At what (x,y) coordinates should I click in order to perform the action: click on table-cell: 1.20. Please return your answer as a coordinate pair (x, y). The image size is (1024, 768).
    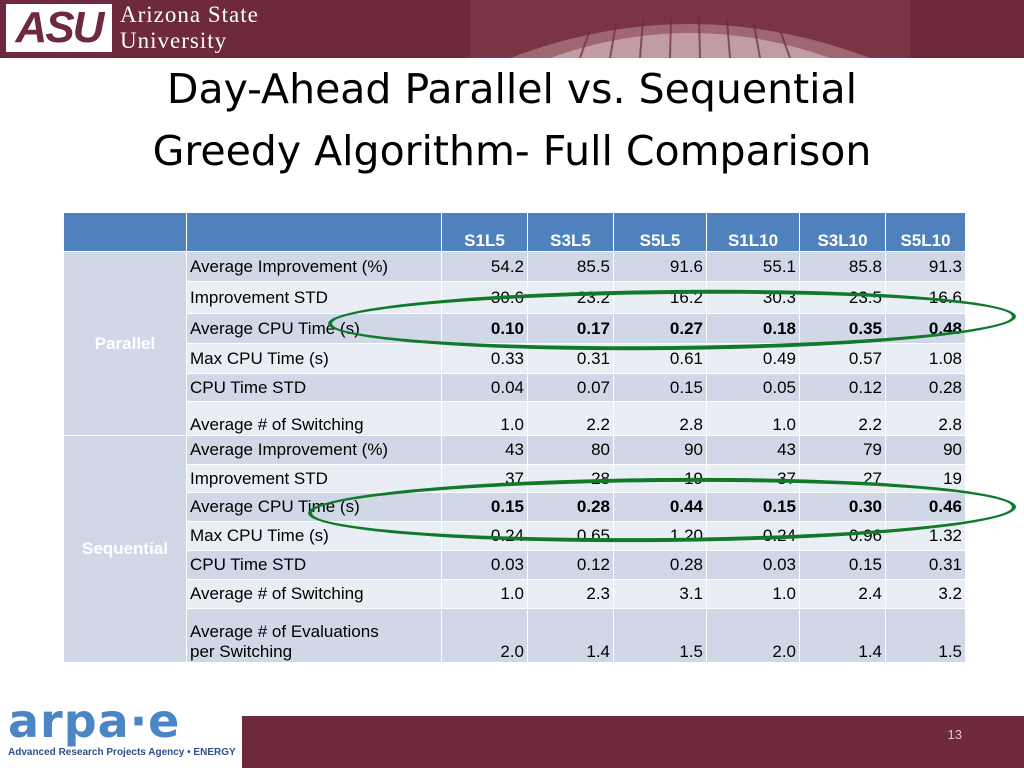
    Looking at the image, I should click on (660, 536).